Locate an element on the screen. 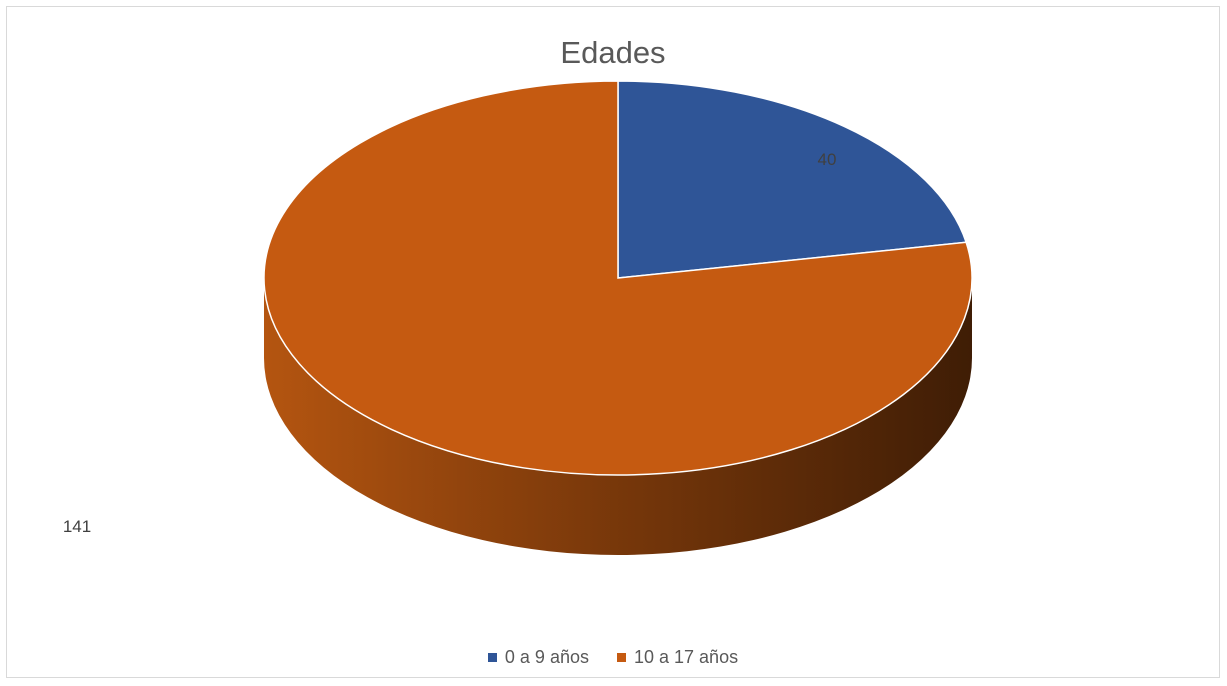 This screenshot has height=686, width=1227. legend-item-1: 10 a 17 años is located at coordinates (677, 657).